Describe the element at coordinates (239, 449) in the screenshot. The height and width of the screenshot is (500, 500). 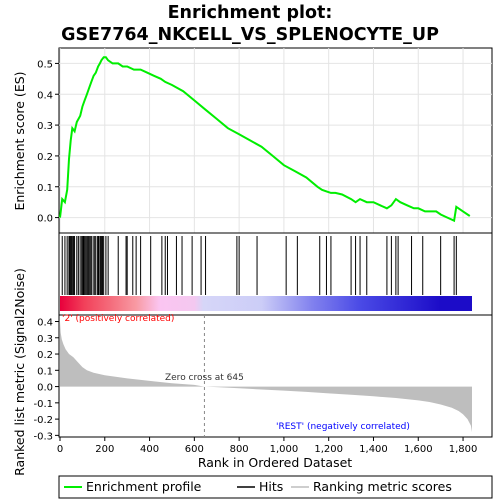
I see `x-tick-label: 800` at that location.